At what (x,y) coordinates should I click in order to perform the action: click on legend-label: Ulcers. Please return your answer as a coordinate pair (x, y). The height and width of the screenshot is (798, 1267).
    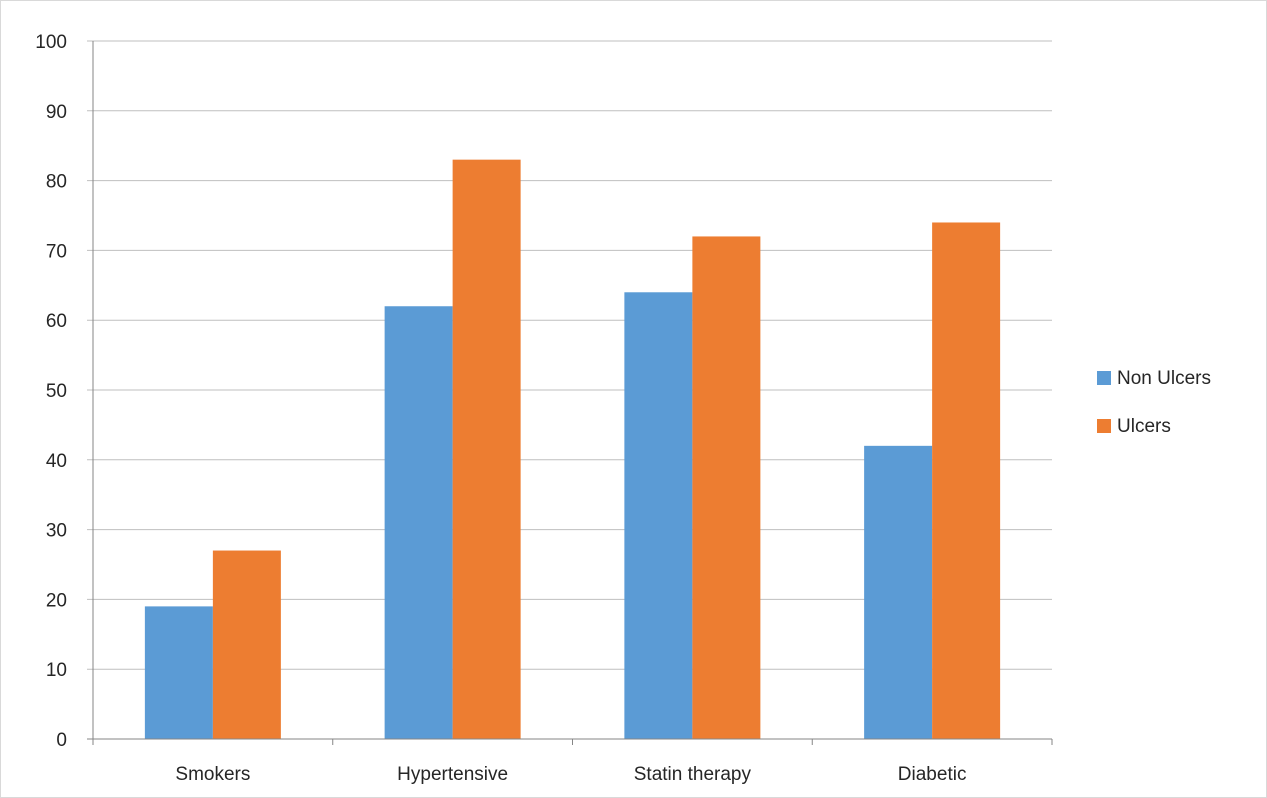
    Looking at the image, I should click on (1144, 426).